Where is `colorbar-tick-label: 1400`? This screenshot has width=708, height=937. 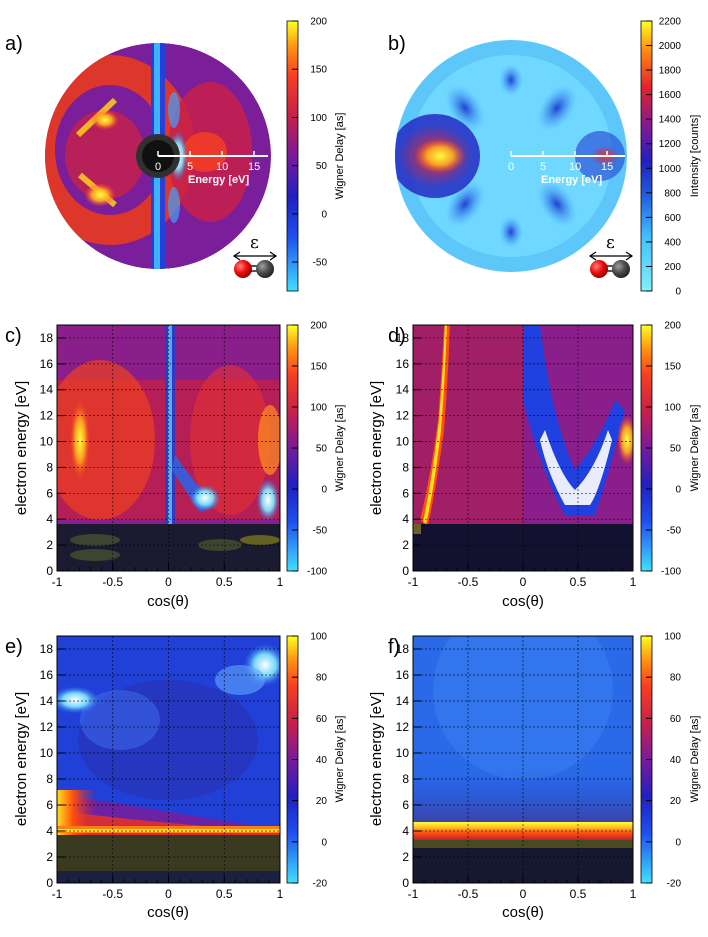
colorbar-tick-label: 1400 is located at coordinates (670, 120).